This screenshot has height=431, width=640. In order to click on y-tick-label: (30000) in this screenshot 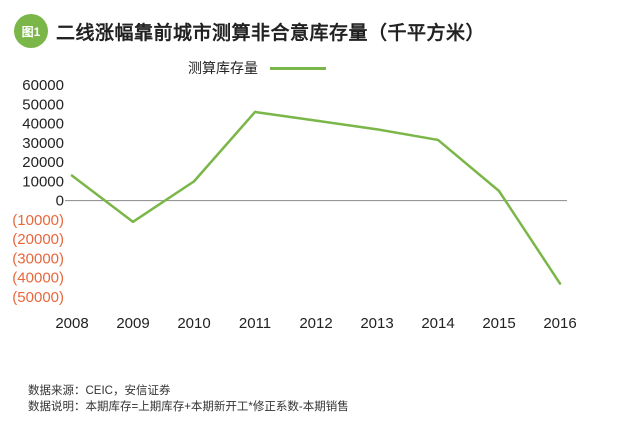, I will do `click(38, 258)`.